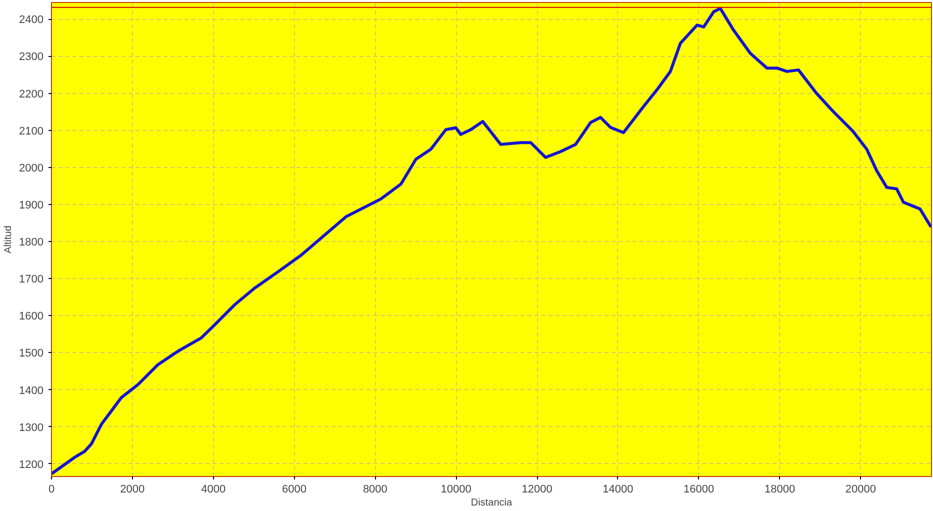 This screenshot has width=933, height=511. Describe the element at coordinates (375, 490) in the screenshot. I see `x-tick-label: 8000` at that location.